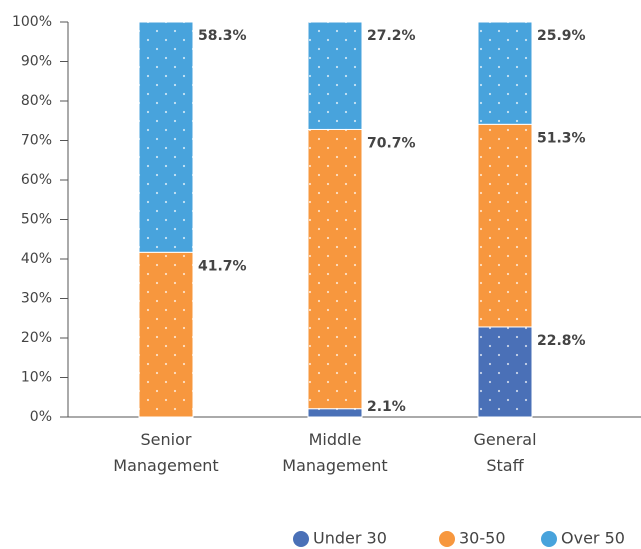 This screenshot has width=641, height=549. What do you see at coordinates (41, 417) in the screenshot?
I see `y-tick-label: 0%` at bounding box center [41, 417].